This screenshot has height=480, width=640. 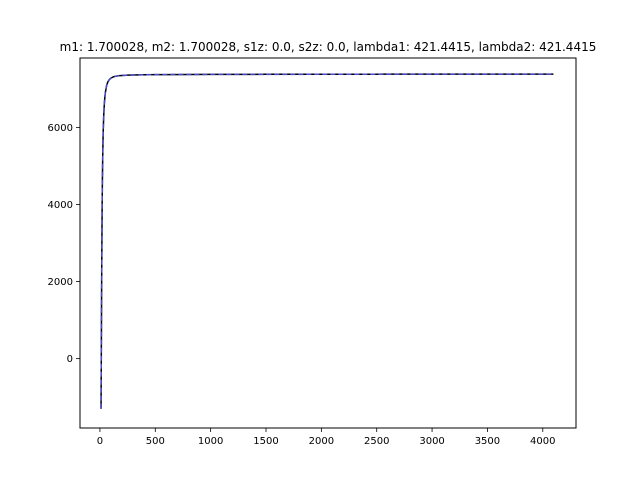 I want to click on x-tick-label: 3500, so click(x=487, y=441).